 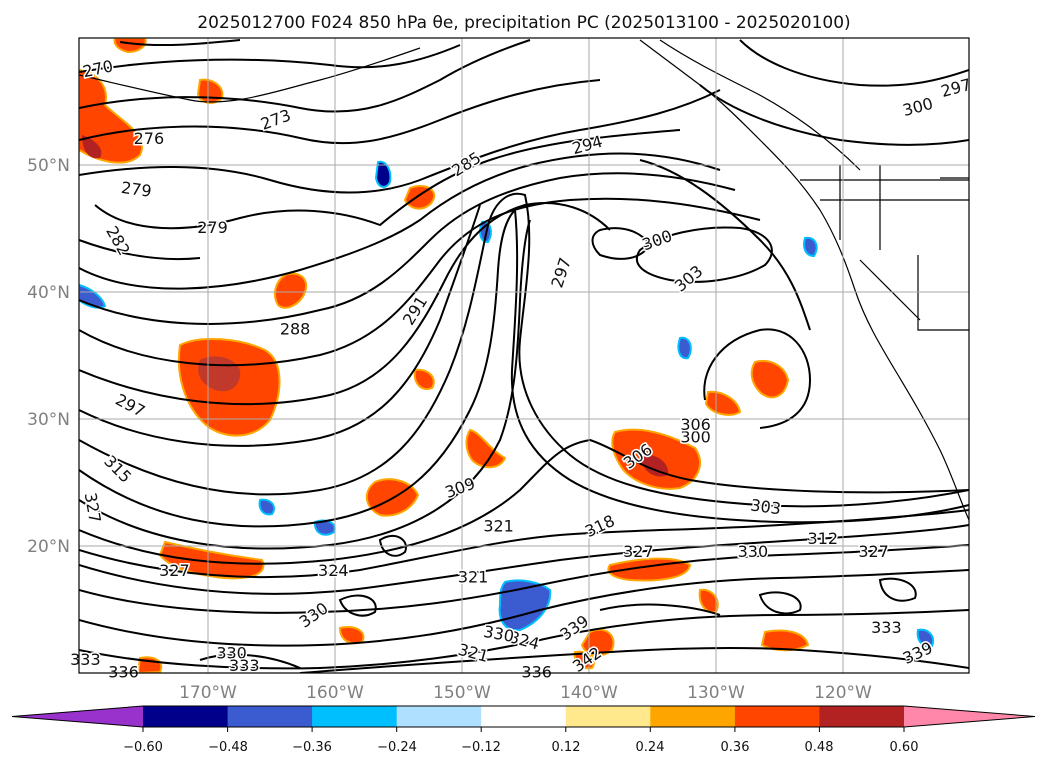 What do you see at coordinates (904, 747) in the screenshot?
I see `colorbar-label: 0.60` at bounding box center [904, 747].